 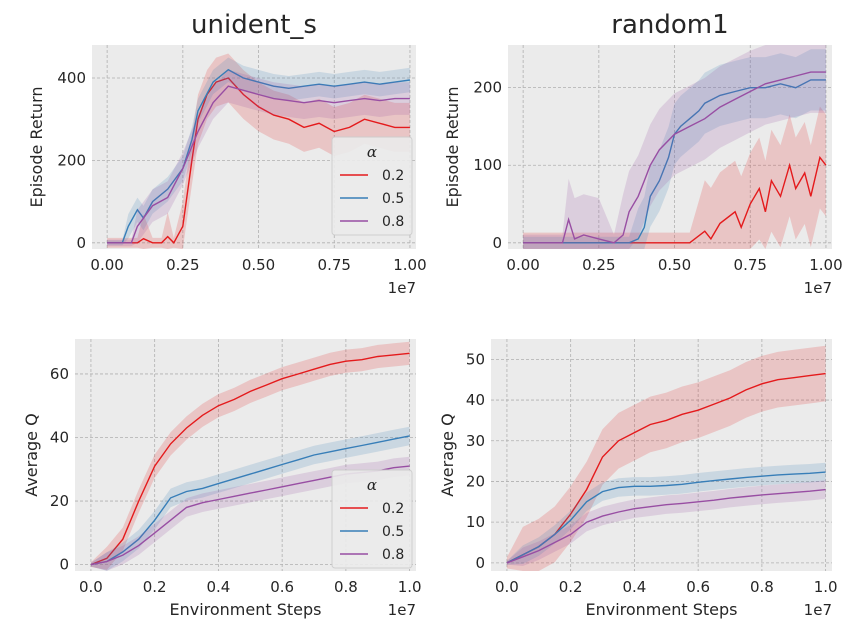 I want to click on chart-title: unident_s, so click(x=254, y=25).